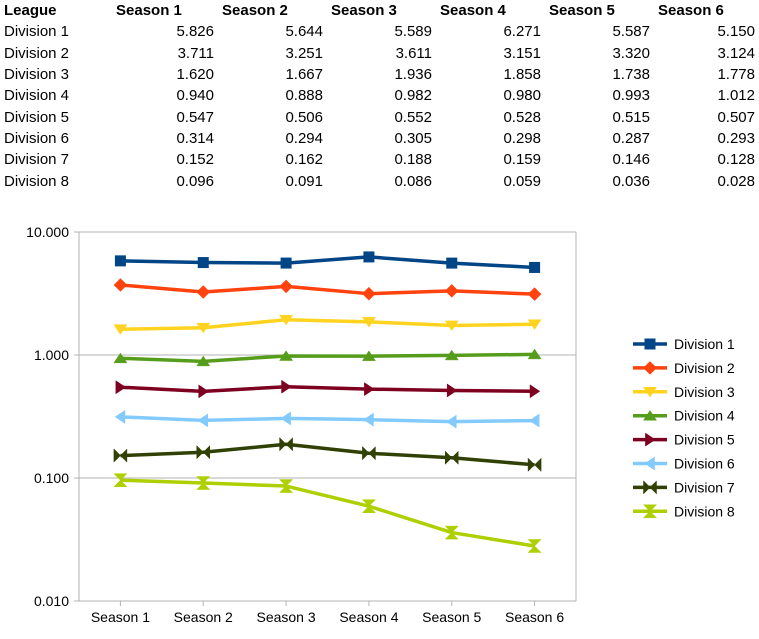 The height and width of the screenshot is (639, 759). Describe the element at coordinates (304, 53) in the screenshot. I see `table-cell: 3.251` at that location.